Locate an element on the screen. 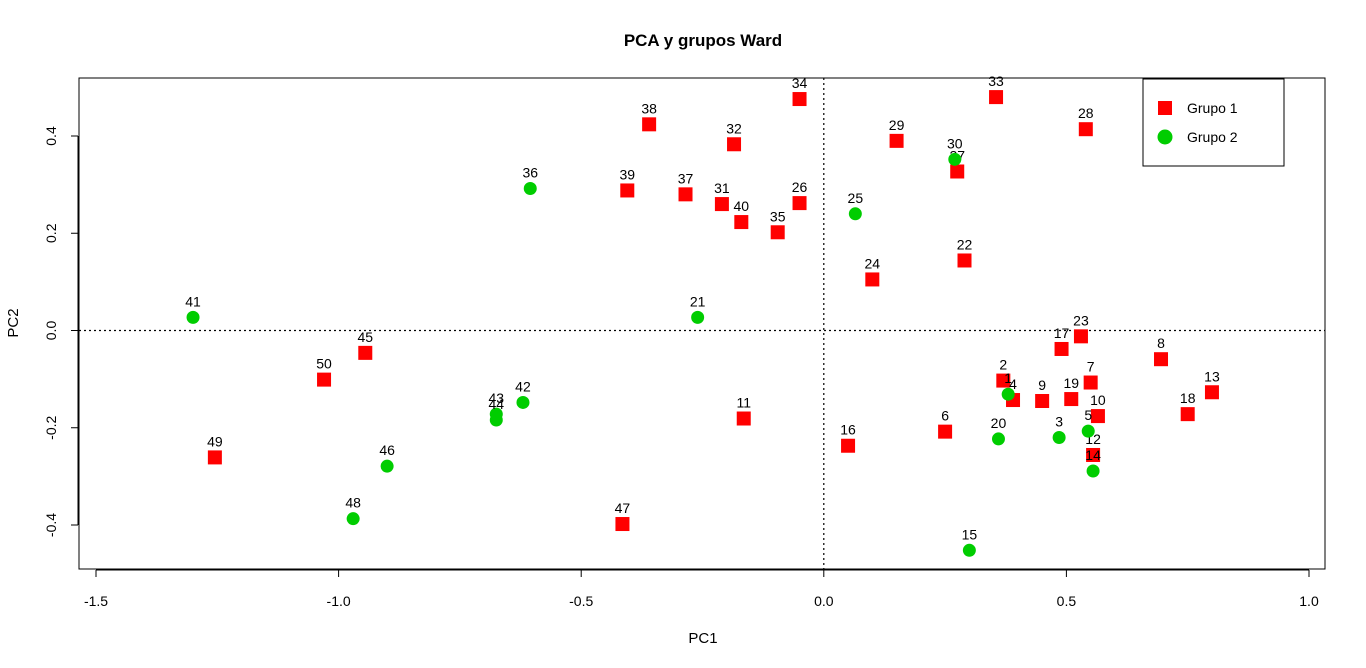 This screenshot has width=1366, height=668. y-tick-label: 0.2 is located at coordinates (51, 233).